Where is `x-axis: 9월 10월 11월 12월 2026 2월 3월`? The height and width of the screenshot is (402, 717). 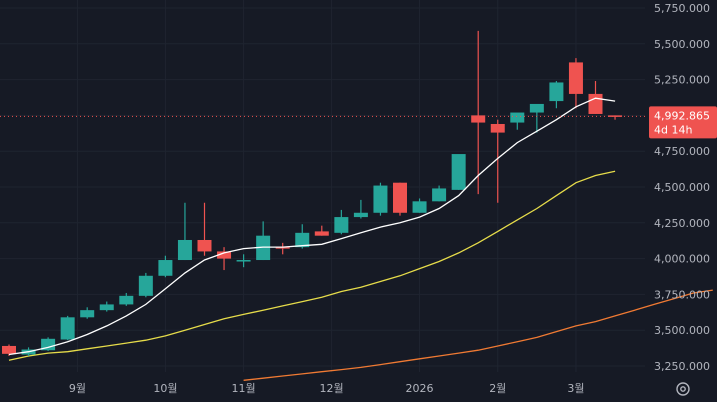
x-axis: 9월 10월 11월 12월 2026 2월 3월 is located at coordinates (327, 388).